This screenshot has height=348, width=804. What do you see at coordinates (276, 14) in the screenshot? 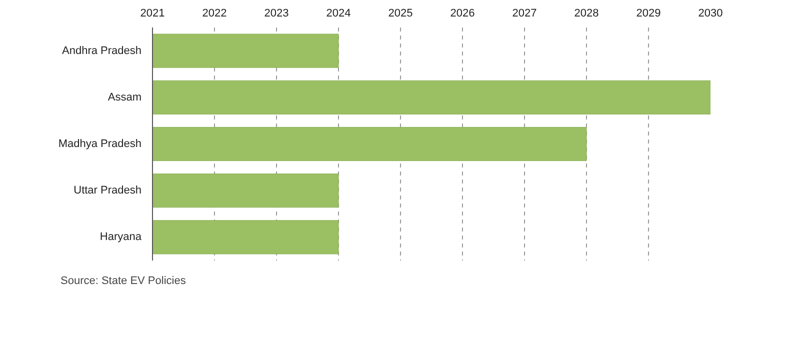
I see `x-tick-label: 2023` at bounding box center [276, 14].